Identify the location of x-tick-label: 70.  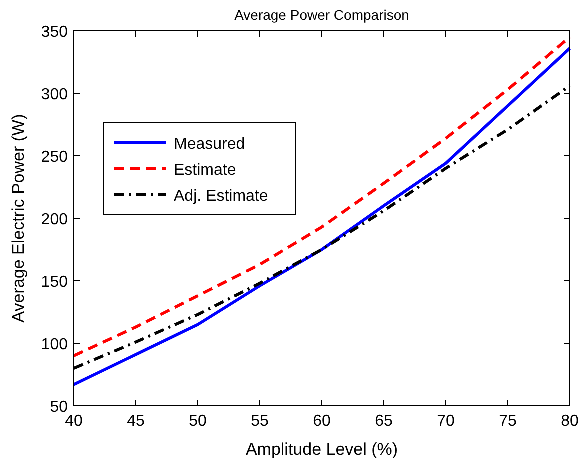
(446, 421).